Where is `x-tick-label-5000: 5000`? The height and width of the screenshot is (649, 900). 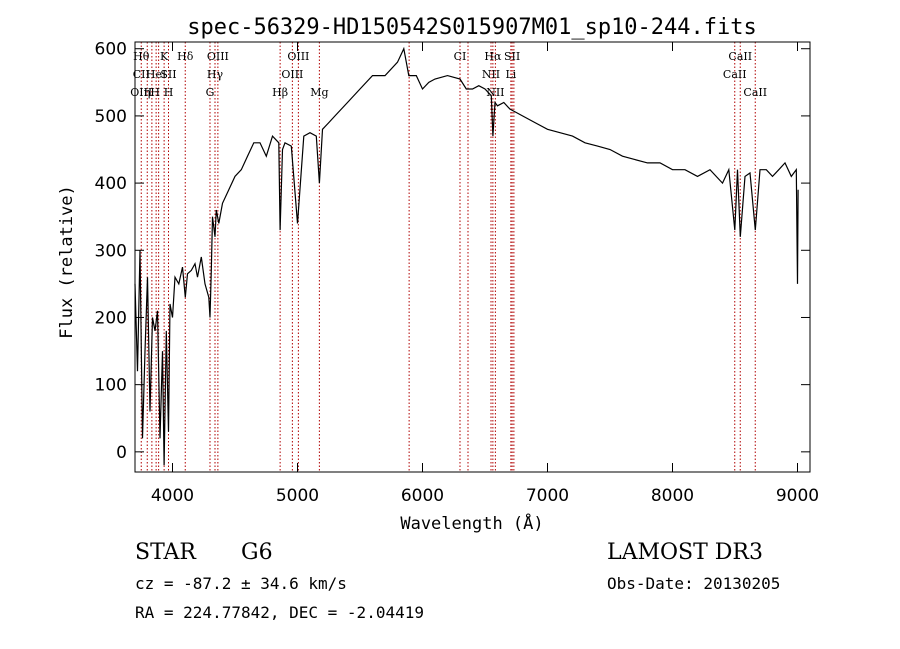
x-tick-label-5000: 5000 is located at coordinates (297, 496).